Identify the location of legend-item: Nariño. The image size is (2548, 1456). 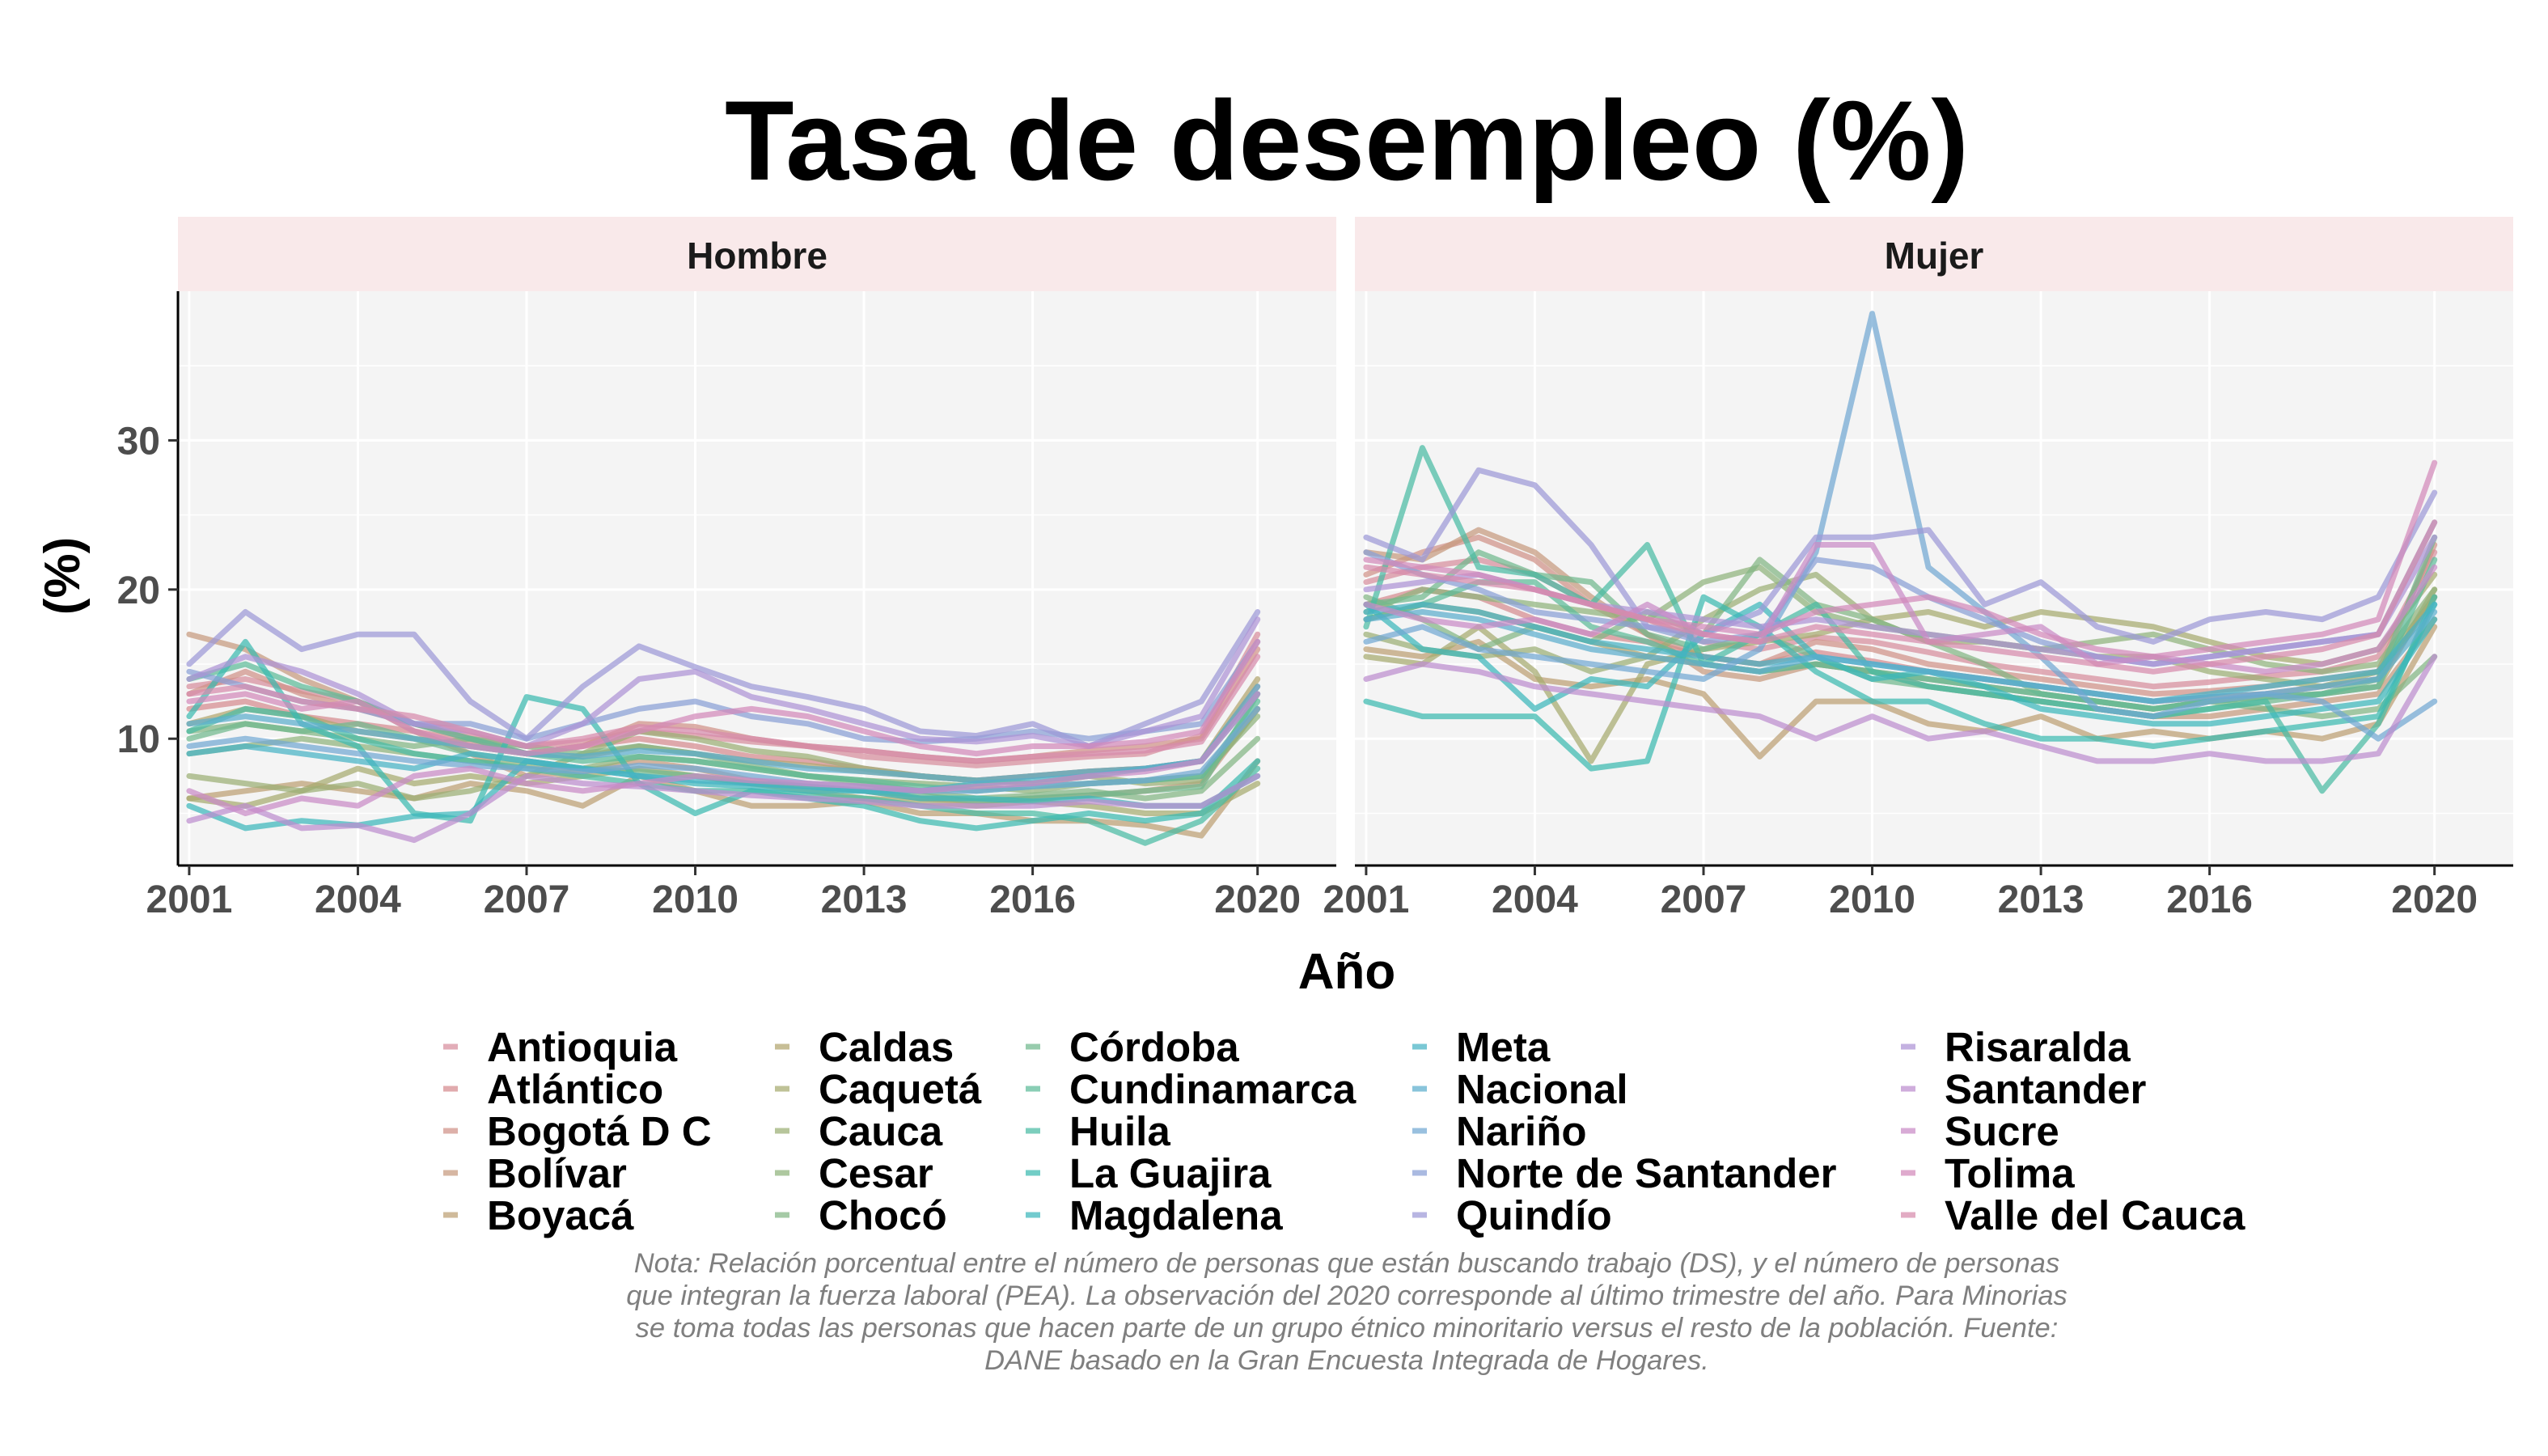
(1499, 1131).